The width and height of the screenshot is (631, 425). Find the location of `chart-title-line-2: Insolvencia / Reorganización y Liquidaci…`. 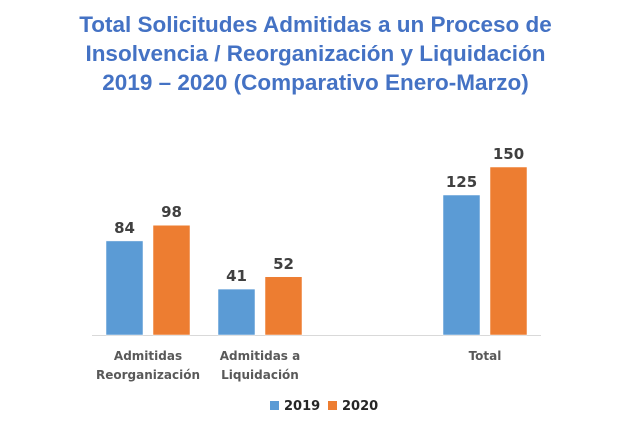

chart-title-line-2: Insolvencia / Reorganización y Liquidaci… is located at coordinates (315, 53).